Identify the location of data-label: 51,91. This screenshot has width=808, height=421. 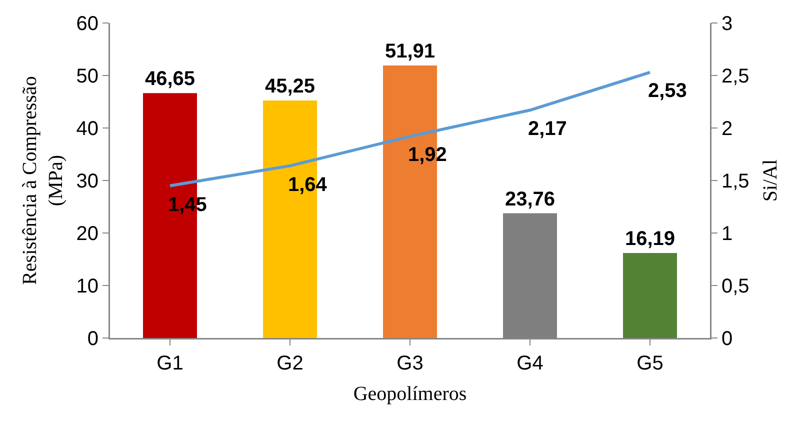
(410, 51).